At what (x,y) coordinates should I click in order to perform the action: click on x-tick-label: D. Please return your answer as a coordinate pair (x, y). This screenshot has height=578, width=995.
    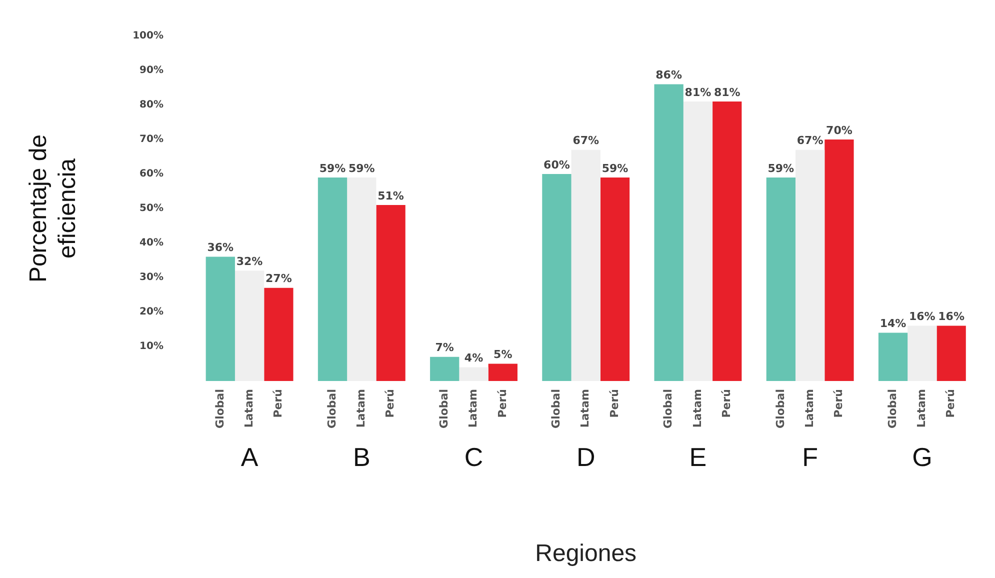
    Looking at the image, I should click on (586, 457).